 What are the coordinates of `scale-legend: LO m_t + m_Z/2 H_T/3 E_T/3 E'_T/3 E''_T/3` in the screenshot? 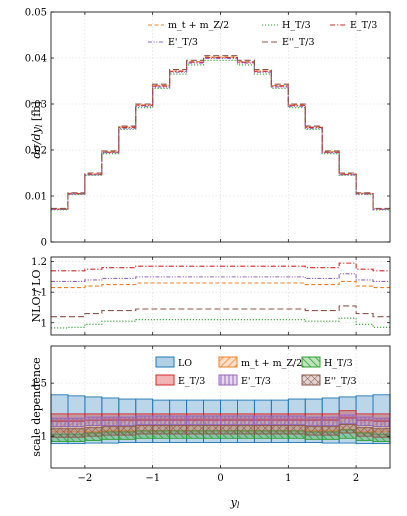 It's located at (256, 371).